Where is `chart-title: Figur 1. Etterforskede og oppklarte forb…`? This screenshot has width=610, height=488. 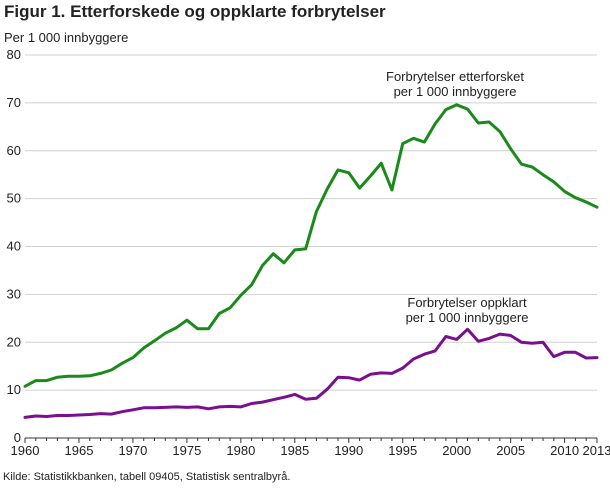 chart-title: Figur 1. Etterforskede og oppklarte forb… is located at coordinates (195, 11).